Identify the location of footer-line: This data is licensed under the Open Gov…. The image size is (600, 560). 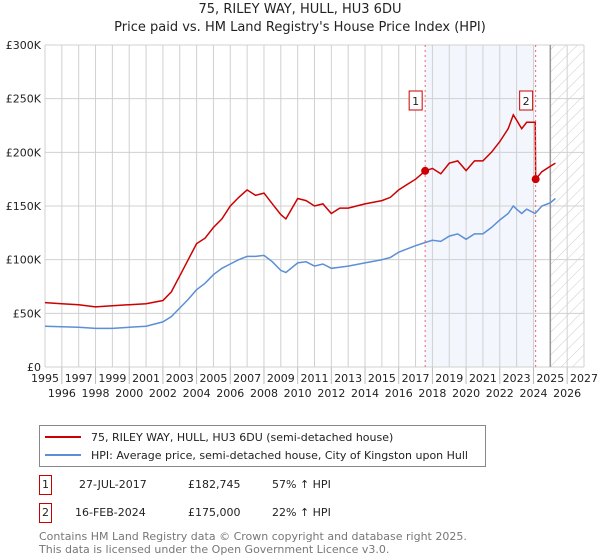
(214, 549).